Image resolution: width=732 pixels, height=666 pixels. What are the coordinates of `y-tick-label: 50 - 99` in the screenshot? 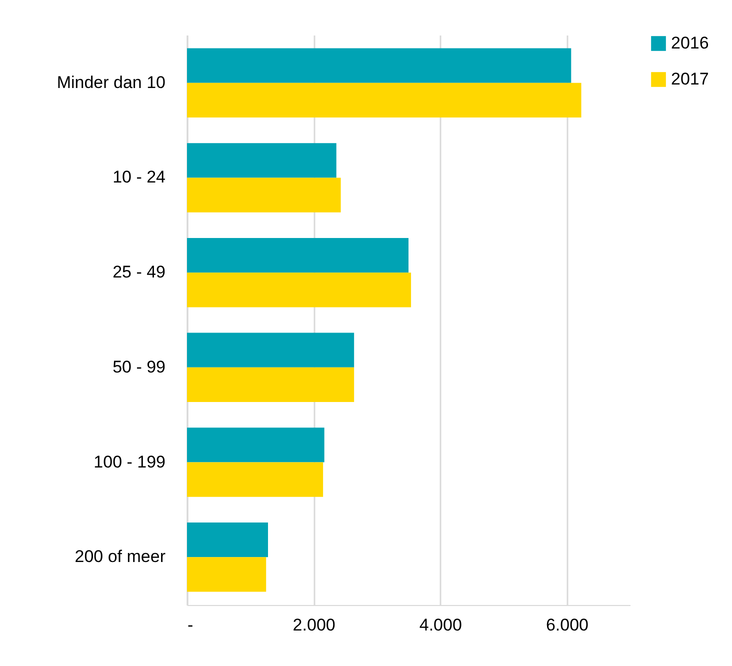 It's located at (139, 366).